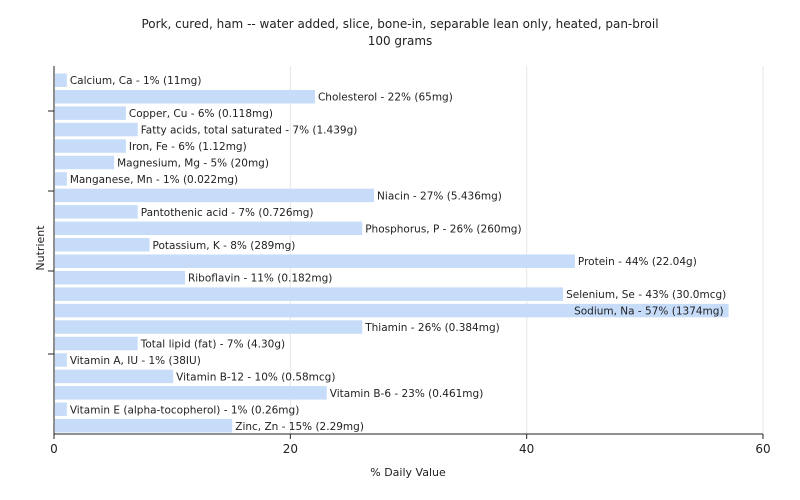 The image size is (800, 500). Describe the element at coordinates (201, 114) in the screenshot. I see `bar-label: Copper, Cu - 6% (0.118mg)` at that location.